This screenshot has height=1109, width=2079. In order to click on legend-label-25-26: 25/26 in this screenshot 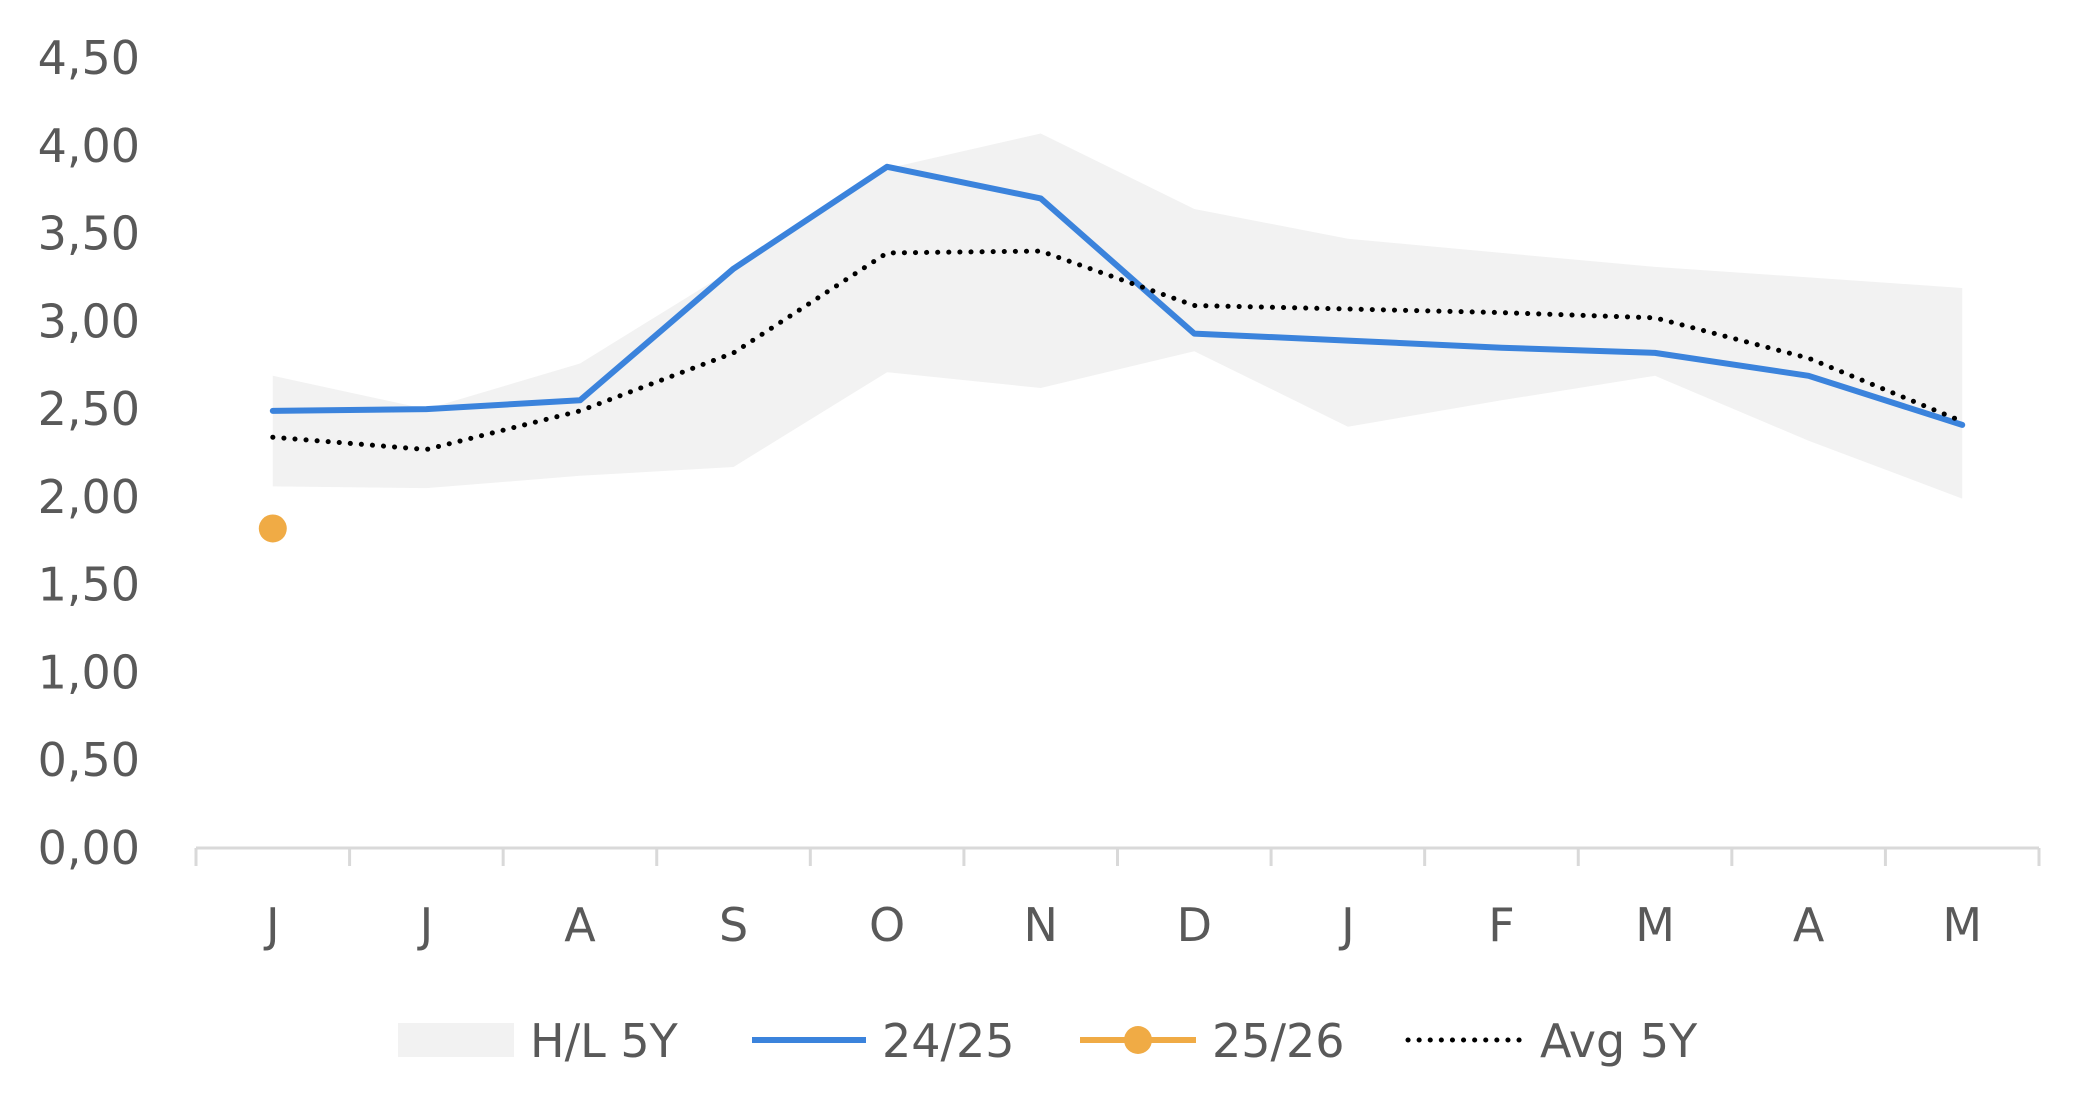, I will do `click(1278, 1041)`.